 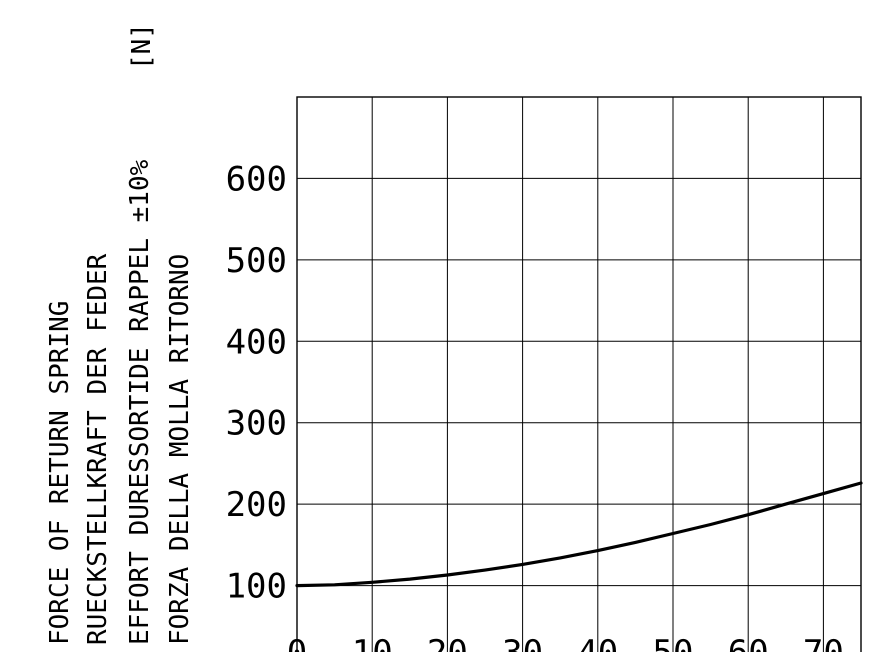 What do you see at coordinates (256, 382) in the screenshot?
I see `y-tick-labels: 100 200 300 400 500 600` at bounding box center [256, 382].